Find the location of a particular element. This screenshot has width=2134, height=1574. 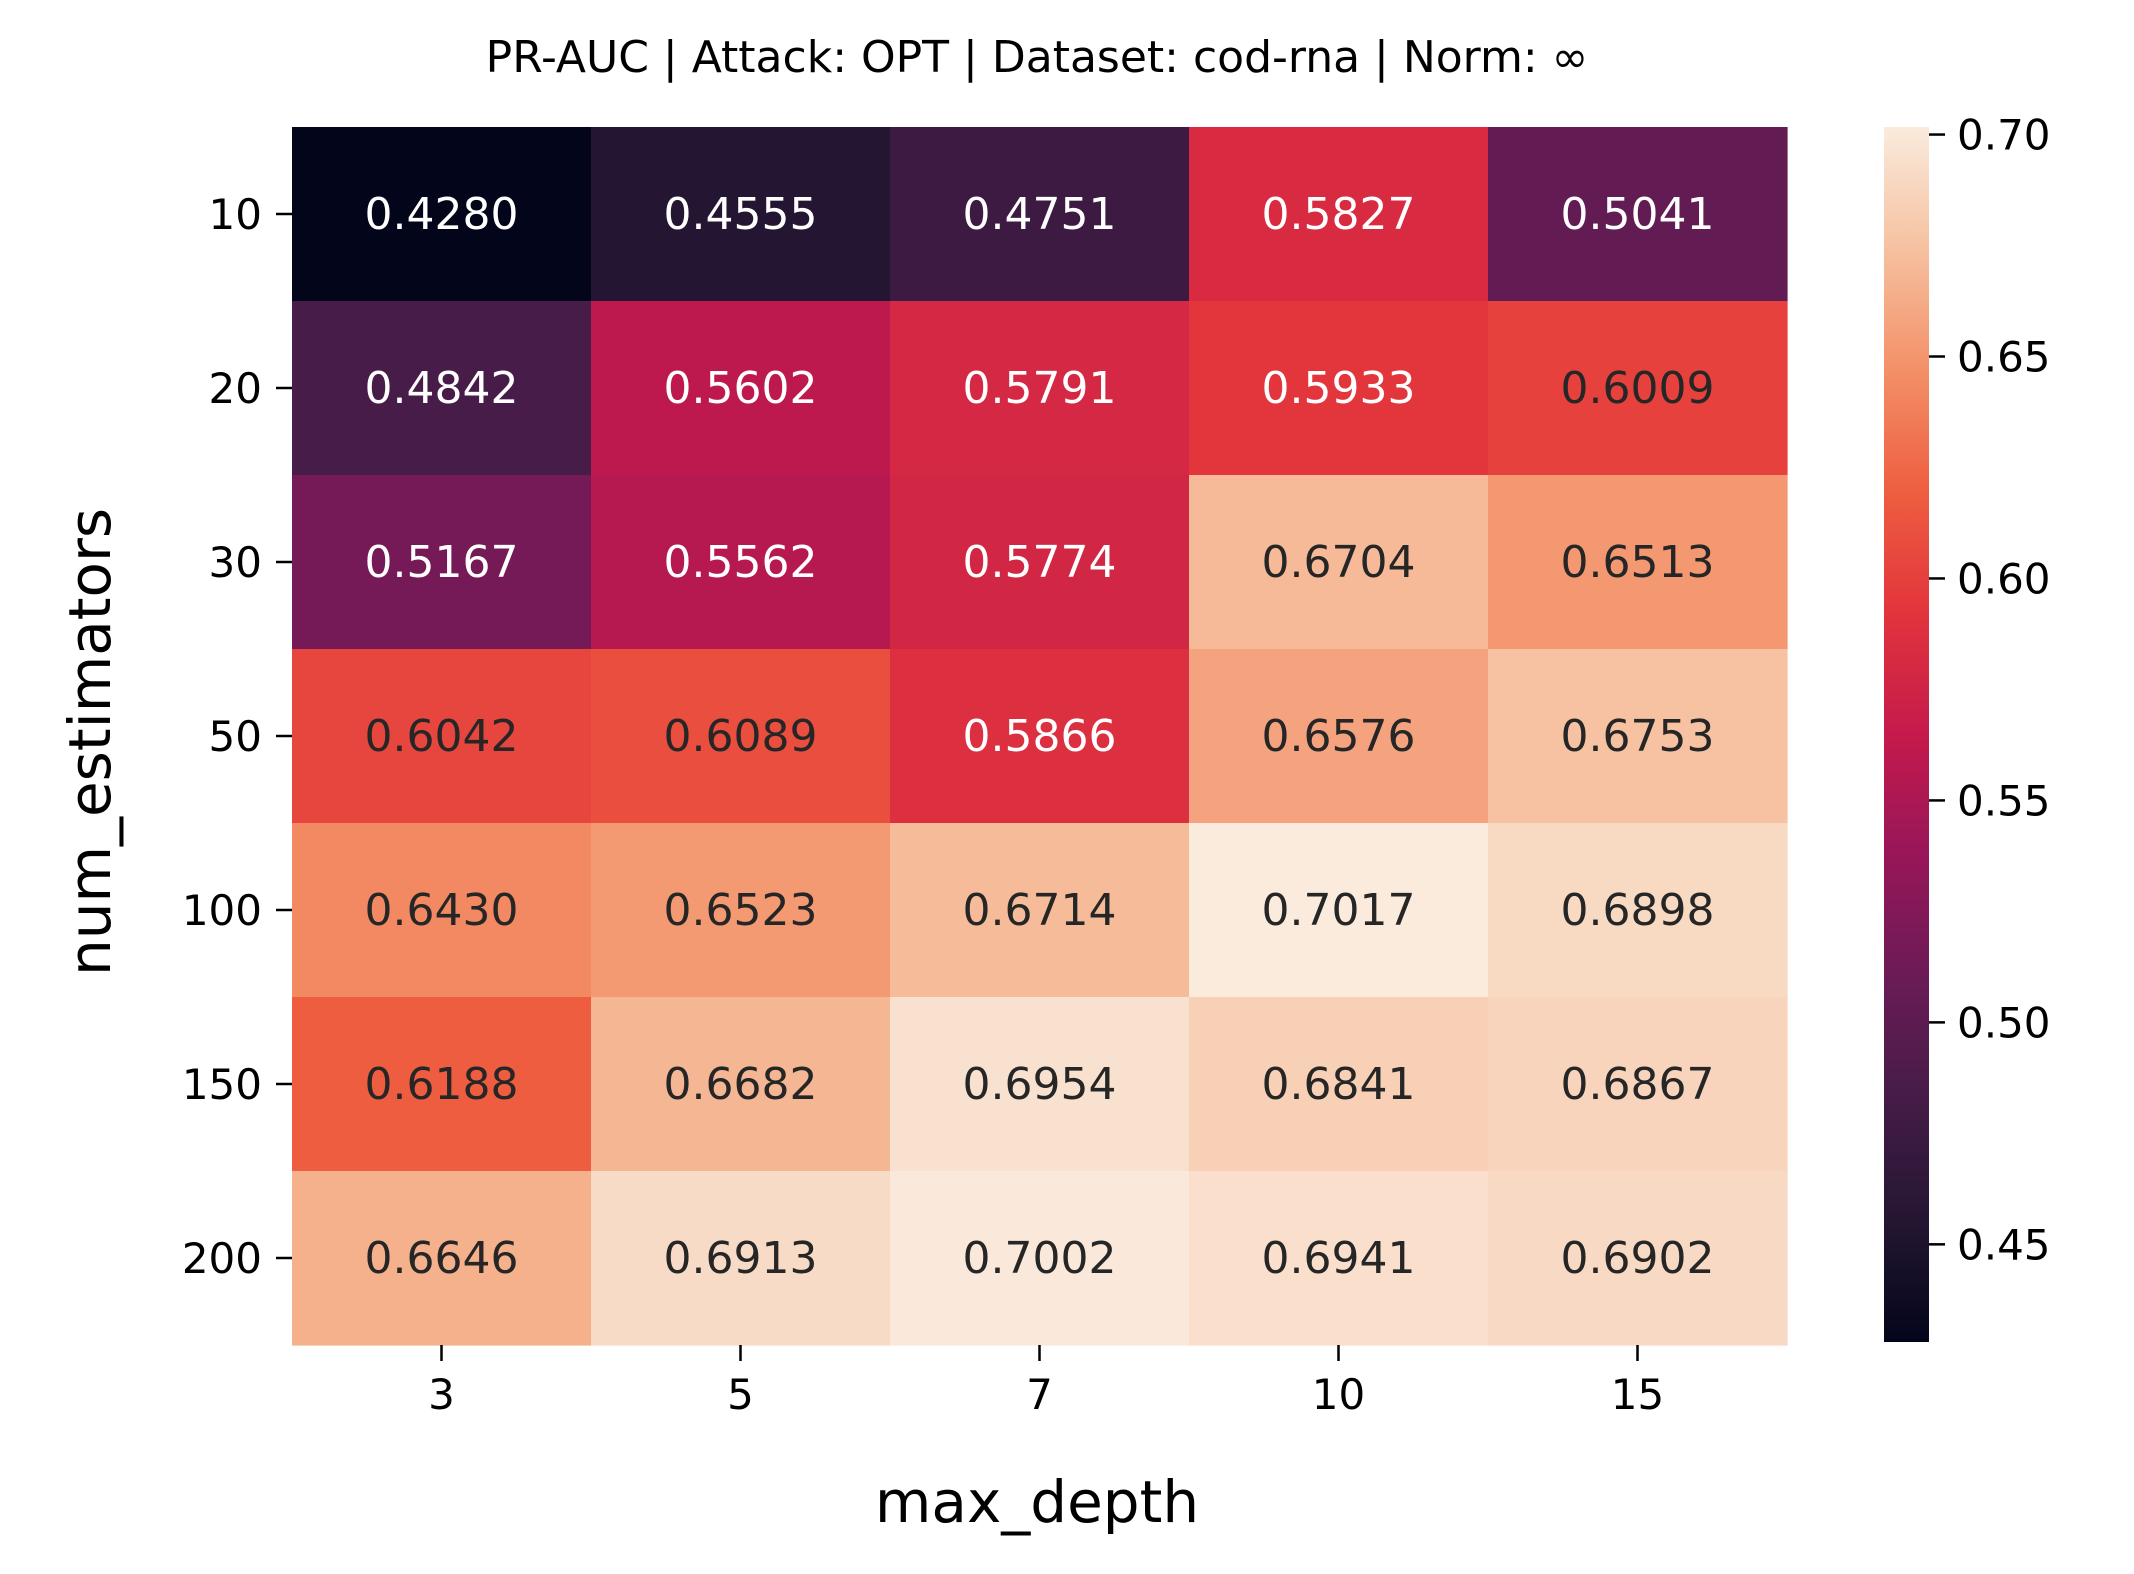

colorbar-tick-label: 0.55 is located at coordinates (2004, 800).